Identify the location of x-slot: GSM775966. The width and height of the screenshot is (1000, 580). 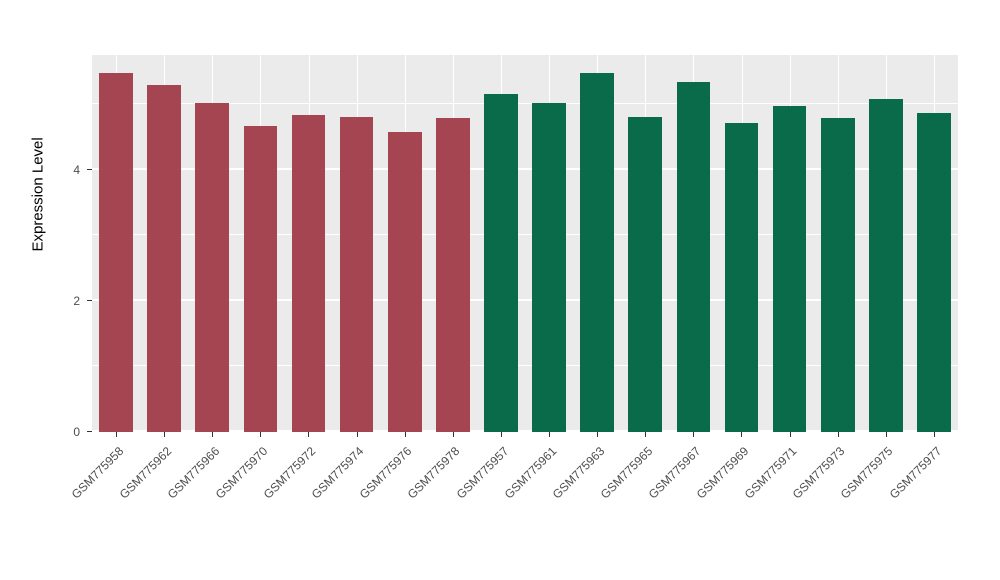
(200, 502).